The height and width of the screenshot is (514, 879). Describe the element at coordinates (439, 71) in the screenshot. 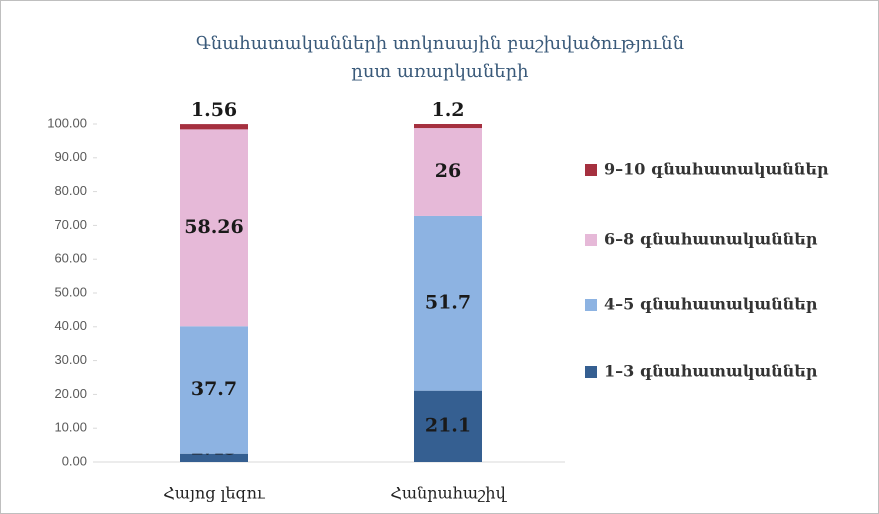

I see `chart-title: ըստ առարկաների` at that location.